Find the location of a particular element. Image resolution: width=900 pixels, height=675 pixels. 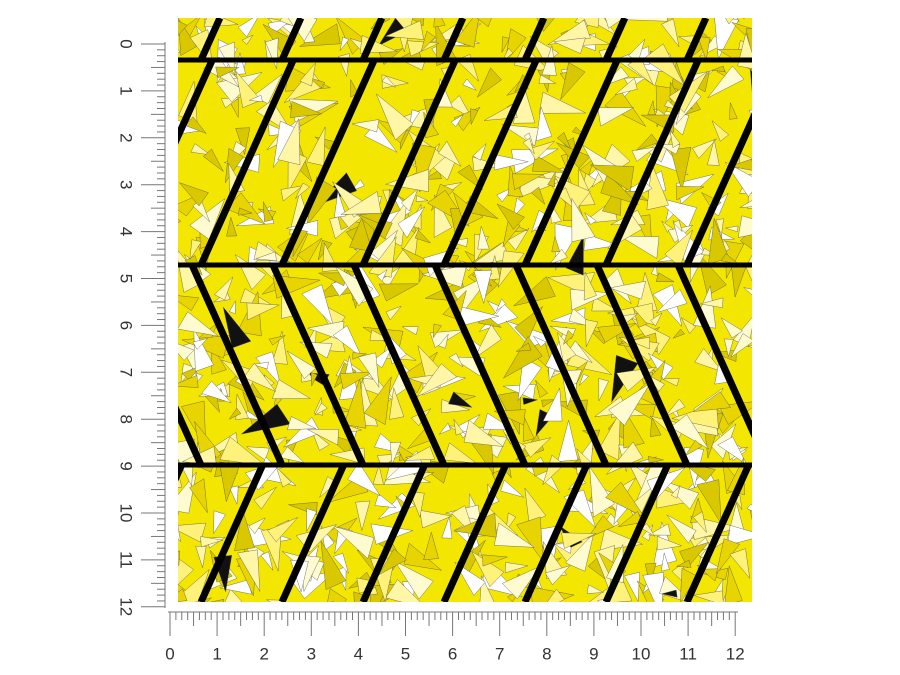

ruler-label: 1 is located at coordinates (216, 653).